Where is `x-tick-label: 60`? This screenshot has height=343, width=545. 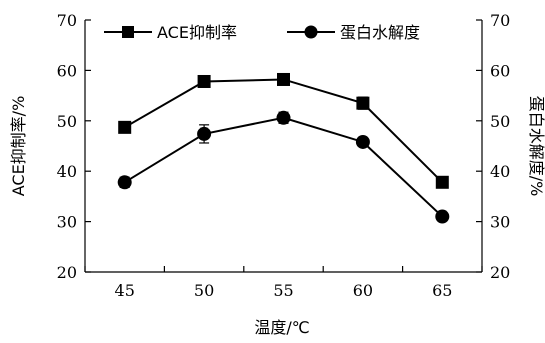
x-tick-label: 60 is located at coordinates (363, 290).